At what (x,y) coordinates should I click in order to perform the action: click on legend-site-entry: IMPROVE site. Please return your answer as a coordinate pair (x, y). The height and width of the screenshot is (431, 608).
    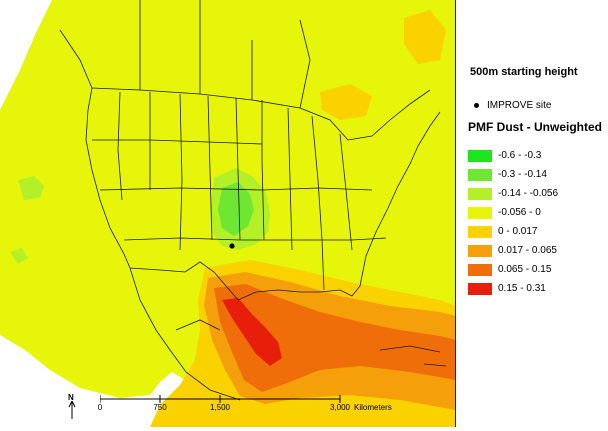
    Looking at the image, I should click on (512, 105).